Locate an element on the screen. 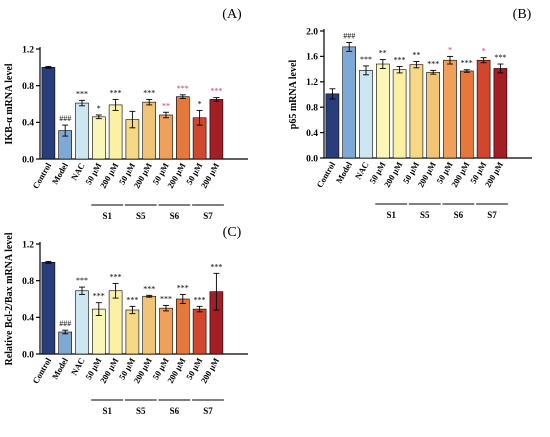 The width and height of the screenshot is (550, 437). panel-label: (B) is located at coordinates (522, 14).